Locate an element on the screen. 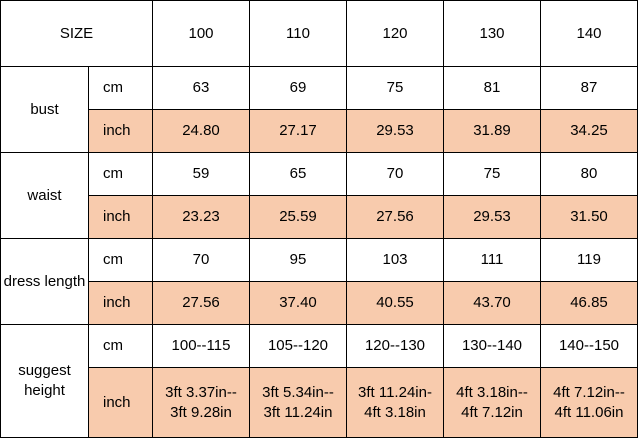  cell-line: 4ft 7.12in-- is located at coordinates (589, 392).